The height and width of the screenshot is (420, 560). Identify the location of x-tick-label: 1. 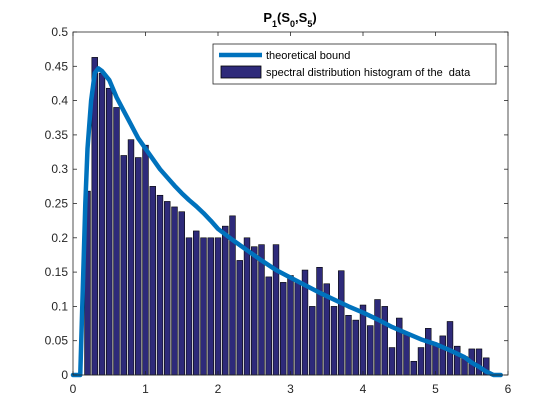
(145, 389).